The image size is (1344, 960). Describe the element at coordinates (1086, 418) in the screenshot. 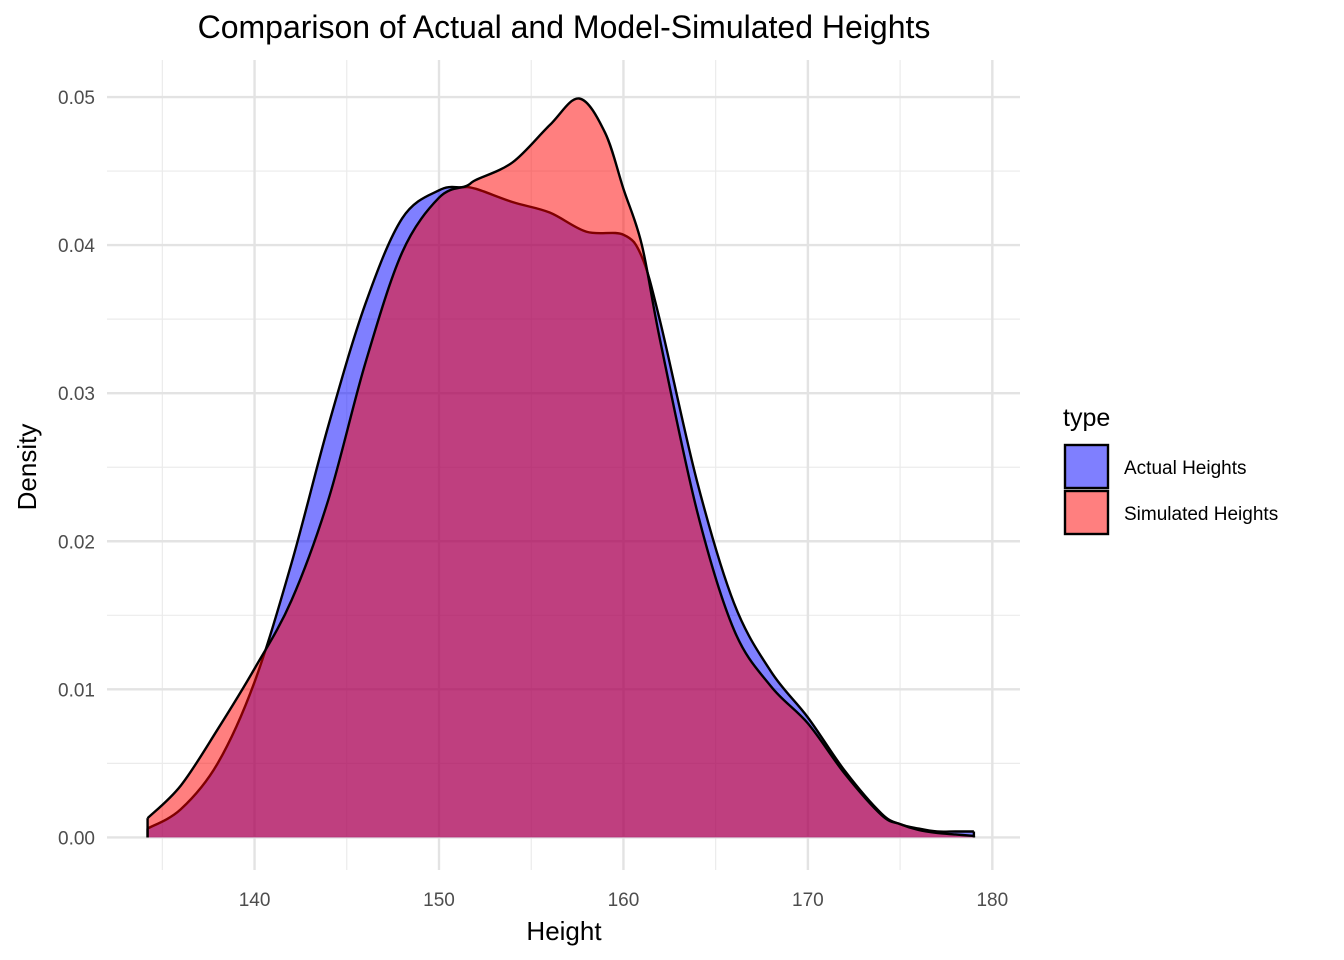

I see `legend-title: type` at that location.